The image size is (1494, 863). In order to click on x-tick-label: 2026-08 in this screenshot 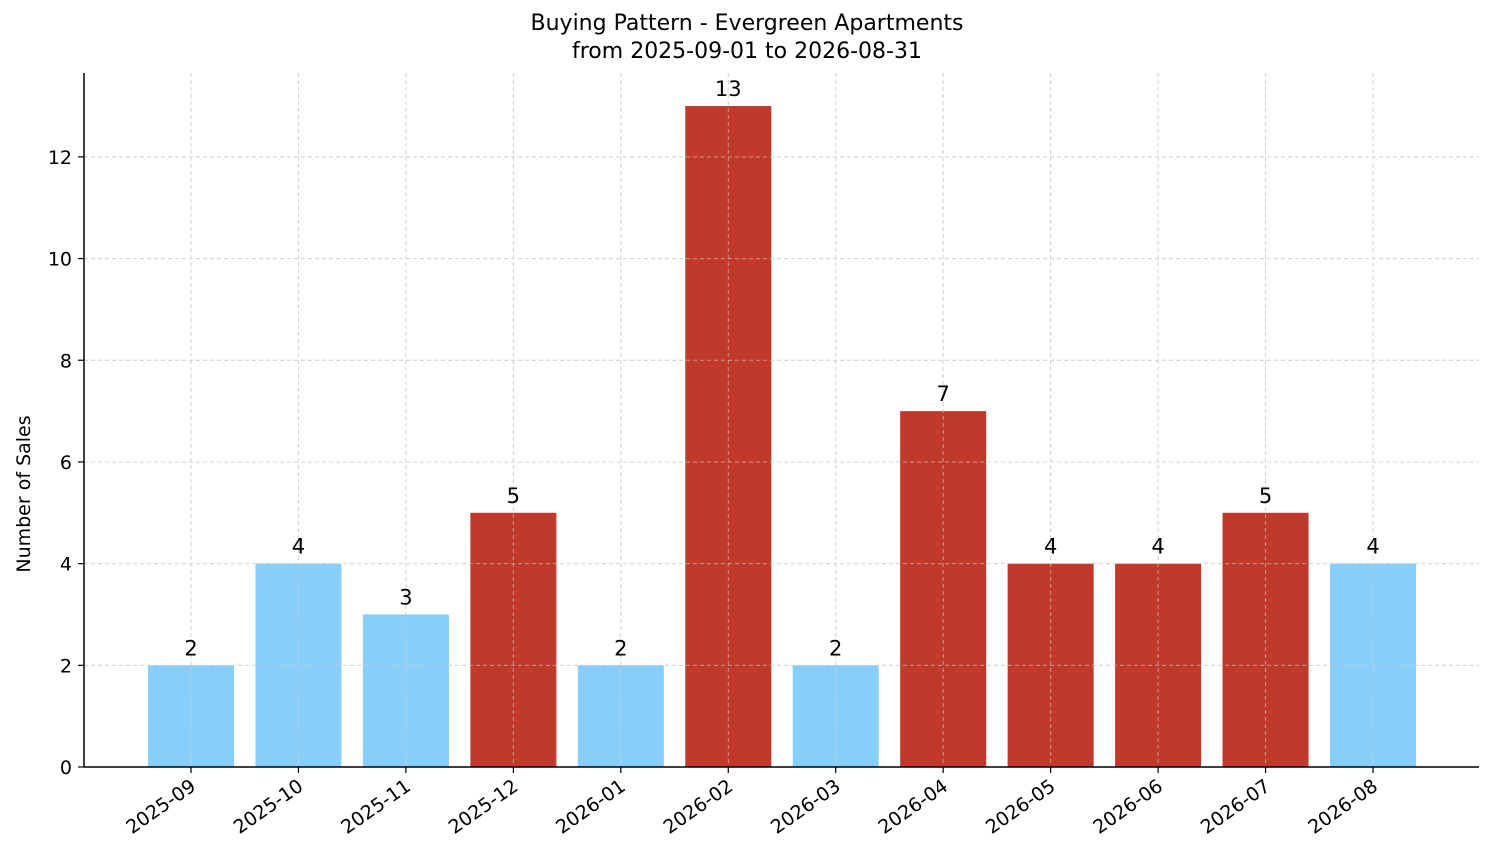, I will do `click(1343, 807)`.